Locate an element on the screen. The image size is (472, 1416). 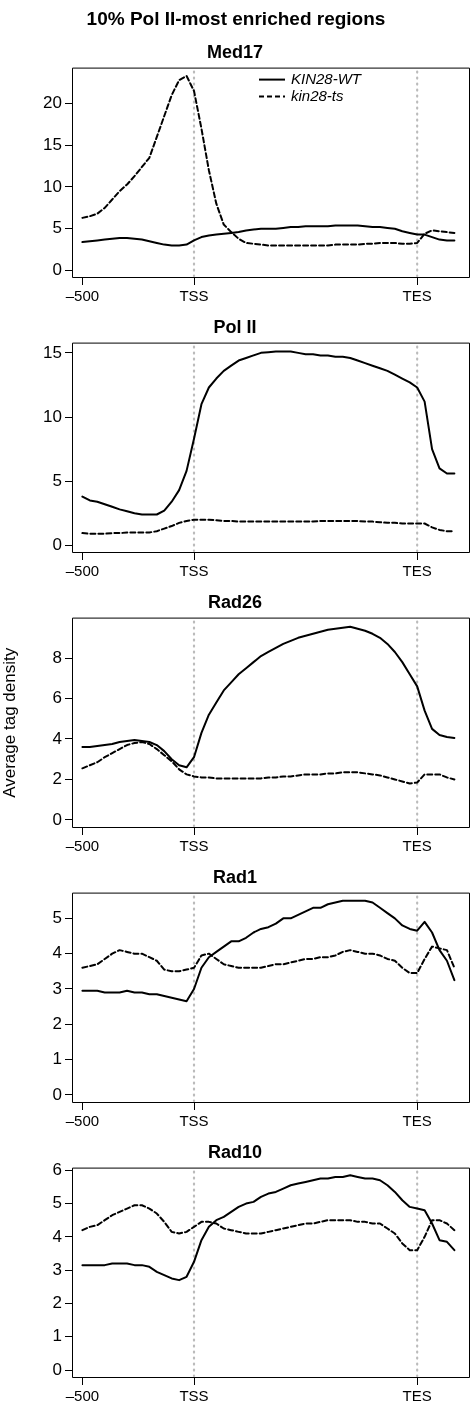
chart-subtitle: Med17 is located at coordinates (235, 51).